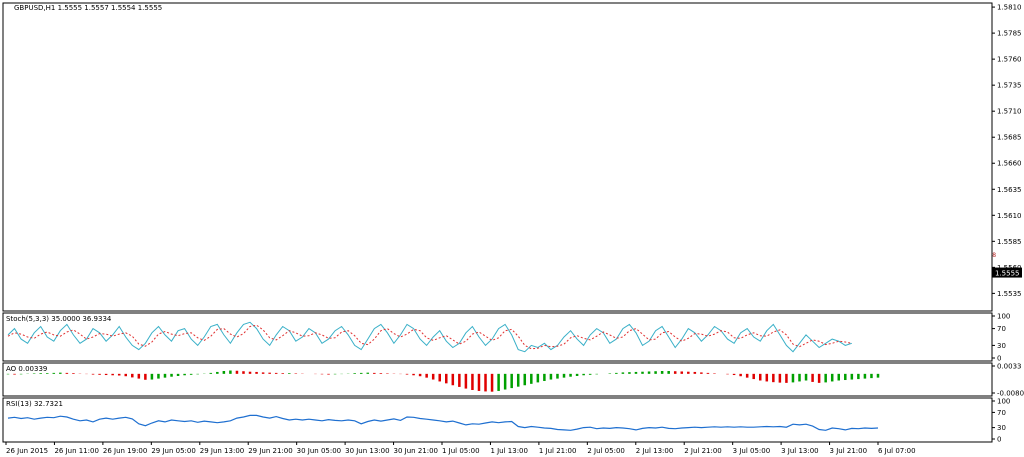  I want to click on time-tick-label: 29 Jun 05:00, so click(173, 451).